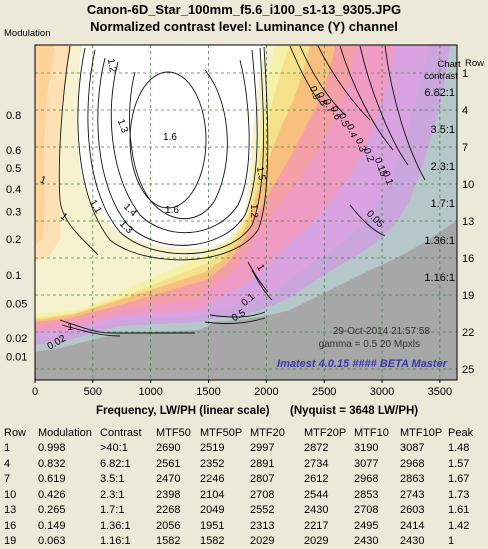 The image size is (488, 549). What do you see at coordinates (424, 495) in the screenshot?
I see `table-cell: 2743` at bounding box center [424, 495].